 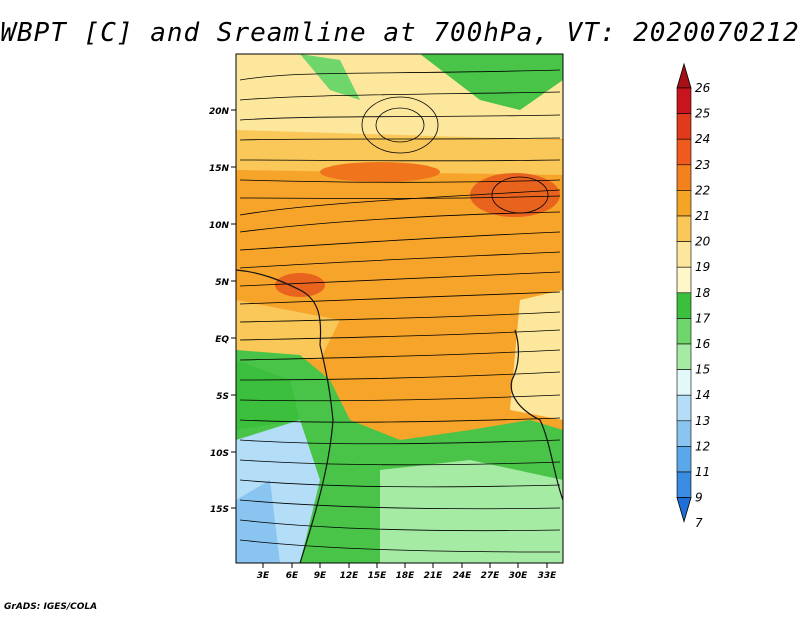 What do you see at coordinates (320, 576) in the screenshot?
I see `lon-label: 9E` at bounding box center [320, 576].